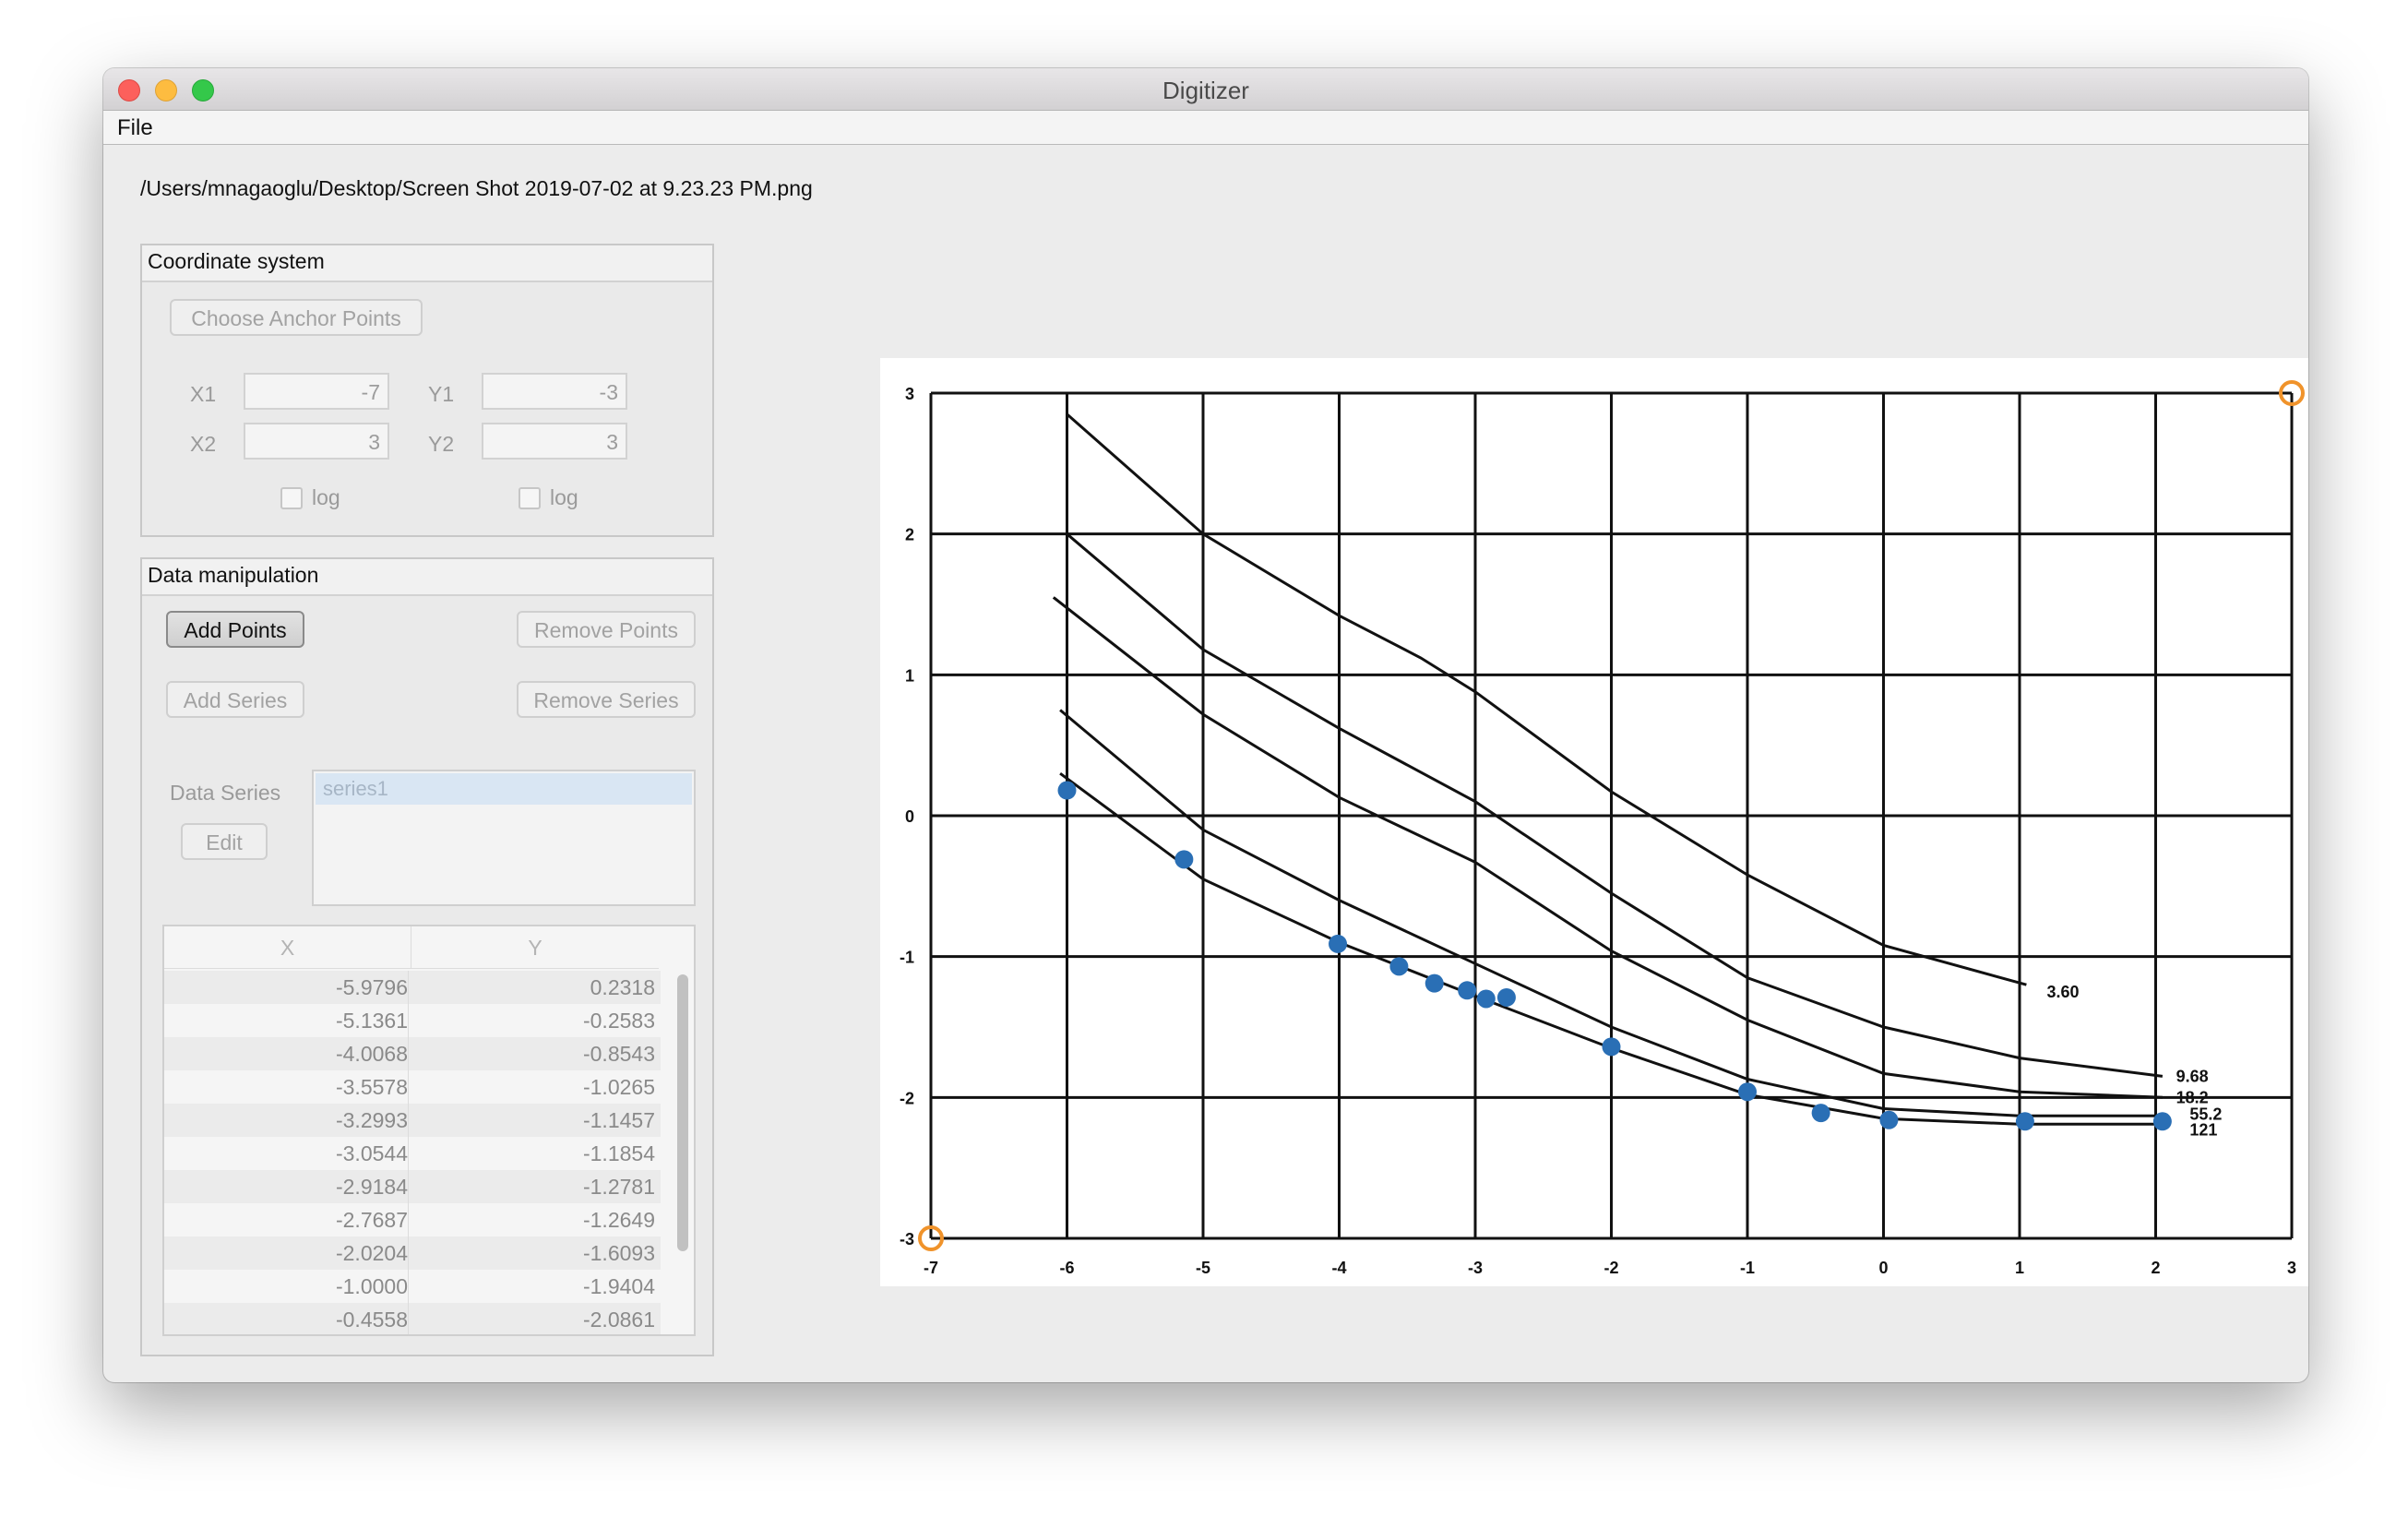  Describe the element at coordinates (530, 498) in the screenshot. I see `y-log-checkbox` at that location.